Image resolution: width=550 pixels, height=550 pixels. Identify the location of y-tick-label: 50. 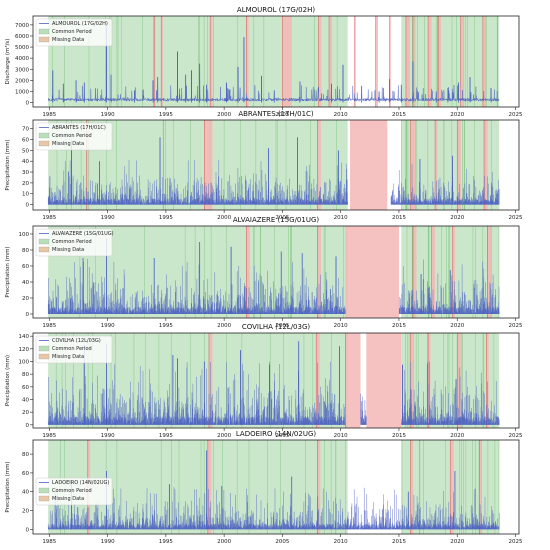
(25, 151).